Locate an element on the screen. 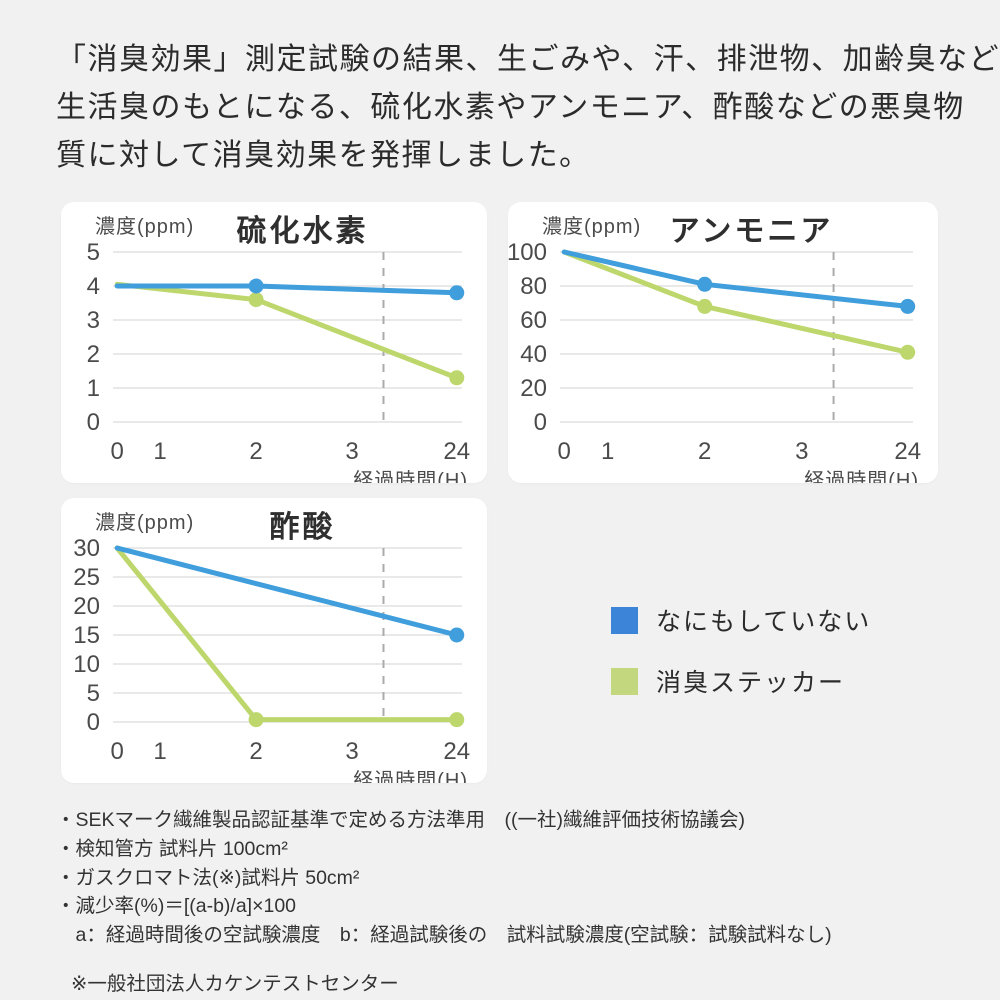  footnote-line-4: ・減少率(%)＝[(a-b)/a]×100 is located at coordinates (176, 906).